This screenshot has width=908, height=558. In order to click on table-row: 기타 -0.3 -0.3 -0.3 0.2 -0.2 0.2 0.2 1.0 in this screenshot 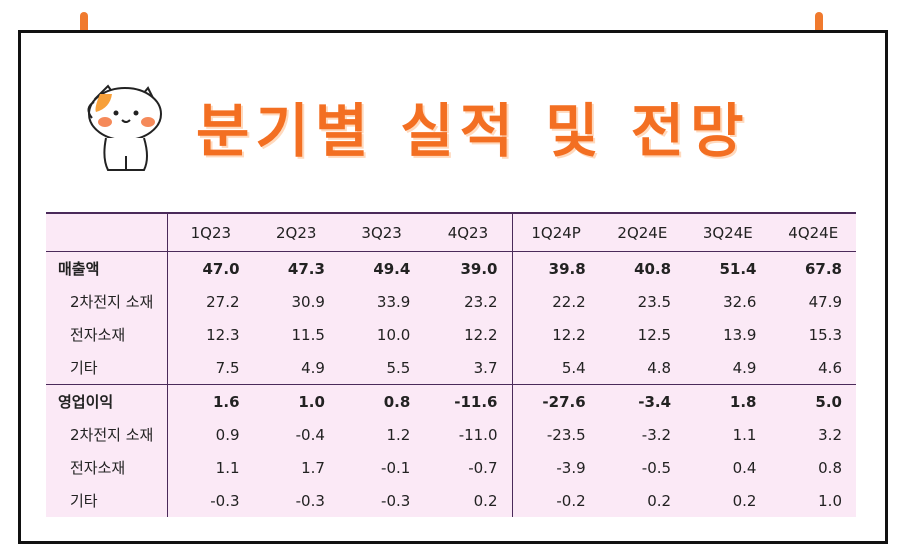, I will do `click(451, 500)`.